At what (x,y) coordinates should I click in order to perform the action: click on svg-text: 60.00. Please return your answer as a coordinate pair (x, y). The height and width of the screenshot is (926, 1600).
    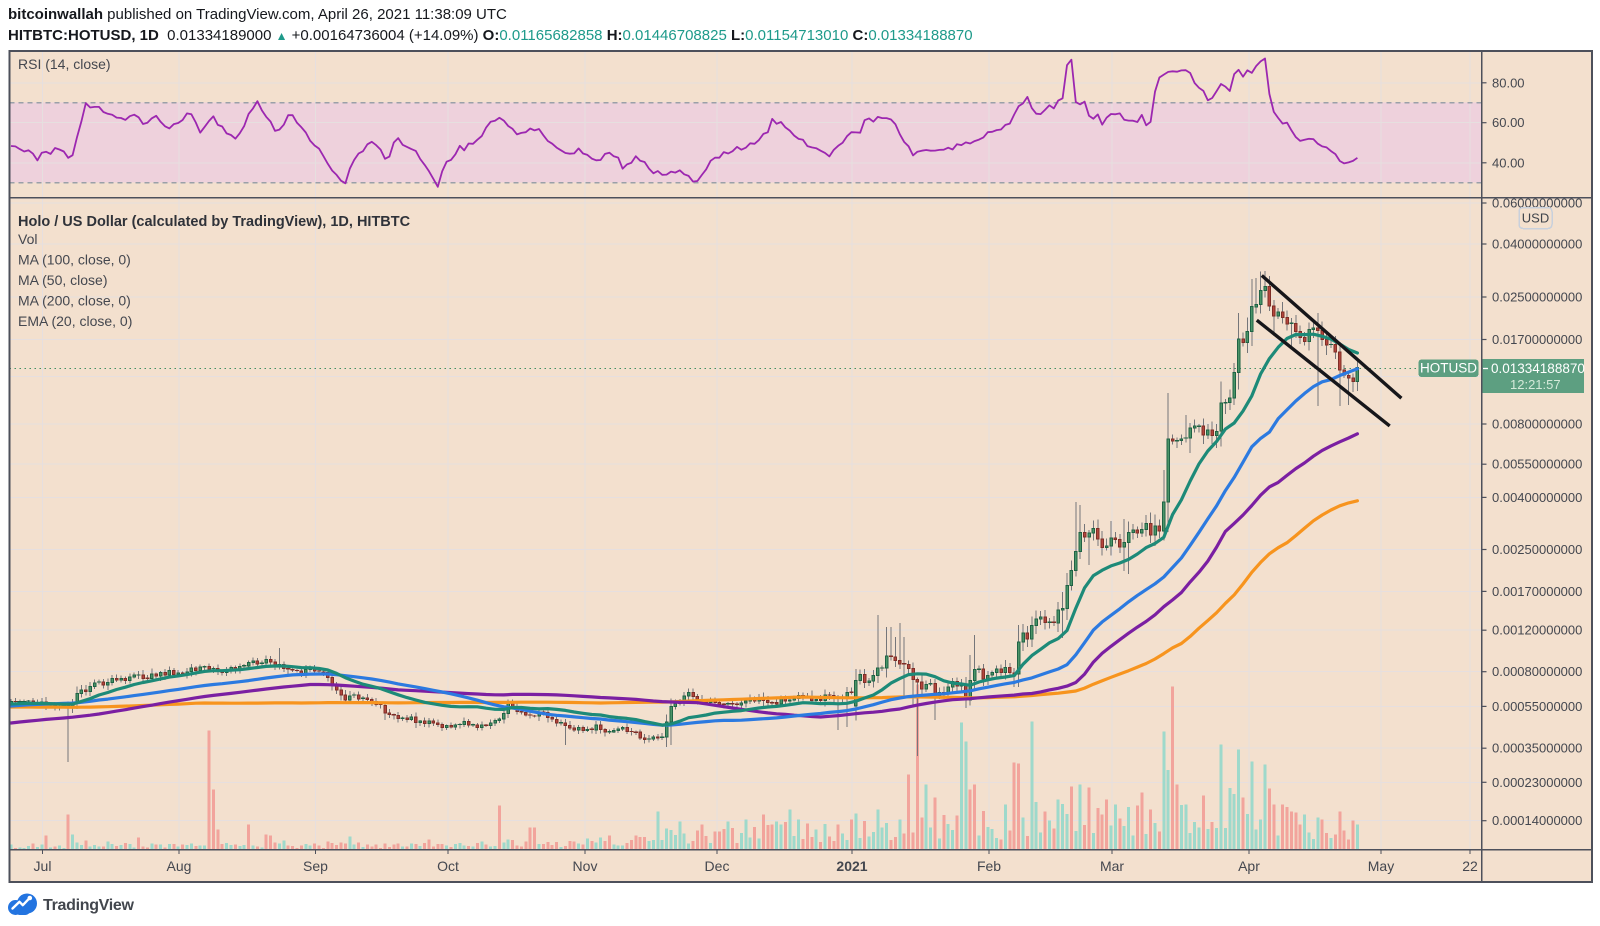
    Looking at the image, I should click on (1508, 122).